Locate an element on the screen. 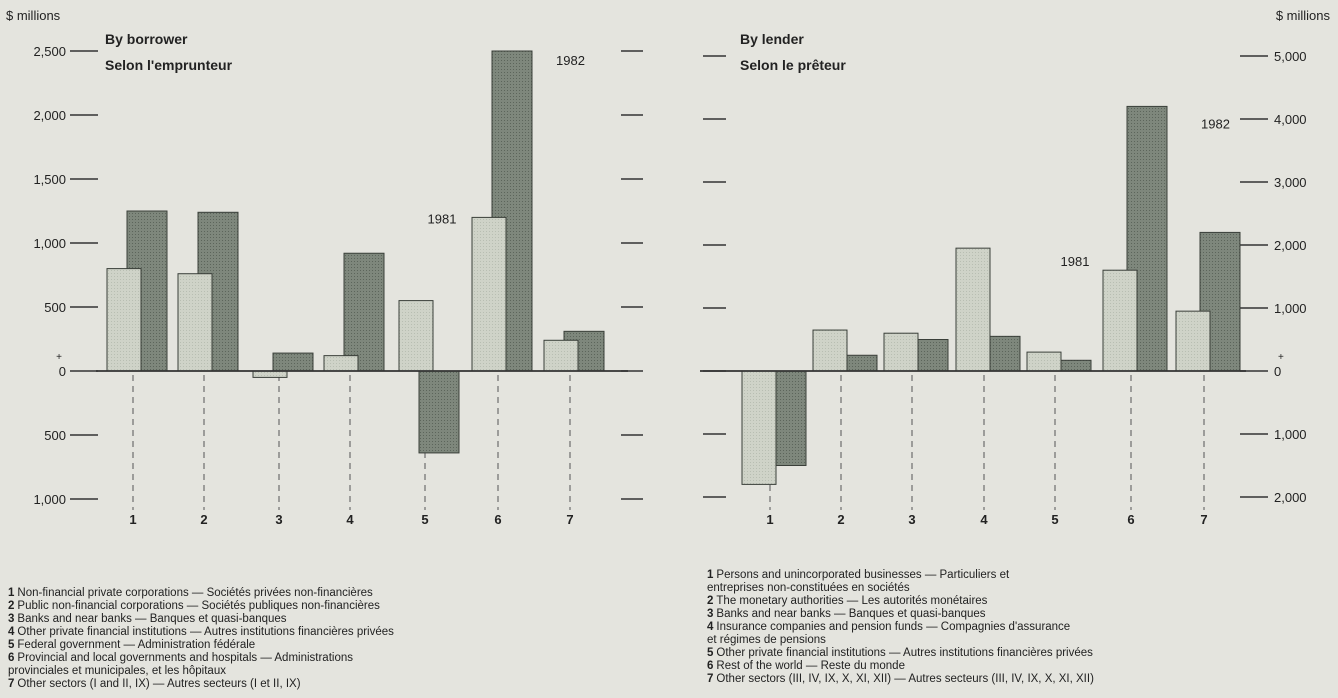  legend-item-text: Rest of the world — Reste du monde is located at coordinates (810, 666).